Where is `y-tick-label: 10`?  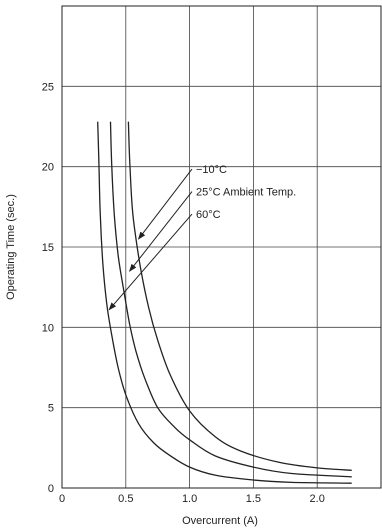
y-tick-label: 10 is located at coordinates (48, 328).